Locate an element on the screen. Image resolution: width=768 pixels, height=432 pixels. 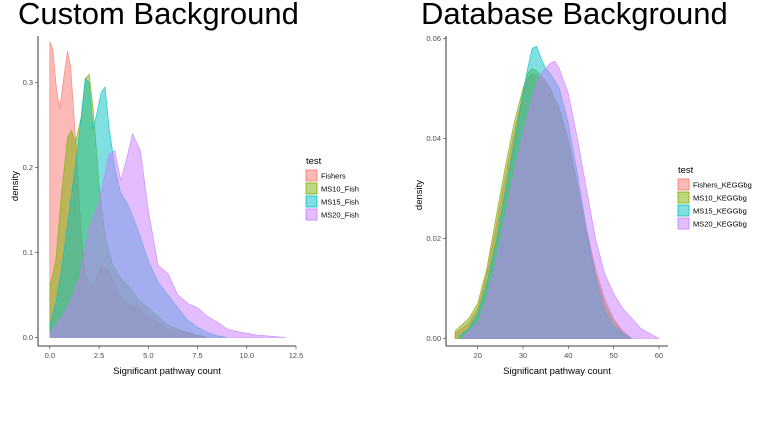
legend-key-fishers is located at coordinates (311, 175).